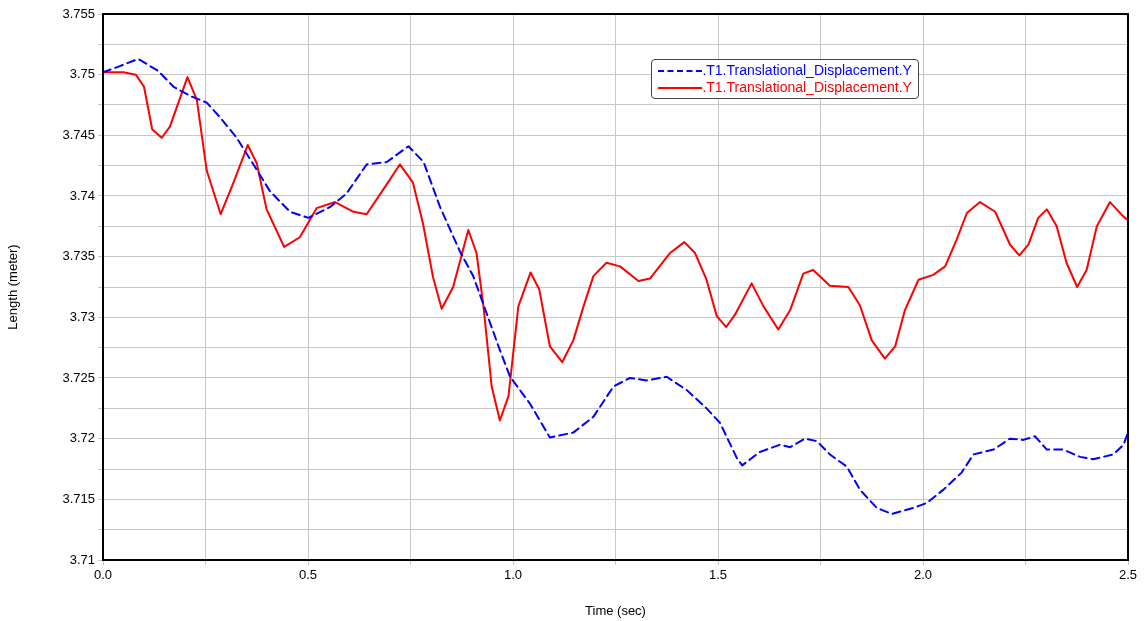 The image size is (1146, 621). I want to click on x-tick-label: 2.0, so click(923, 575).